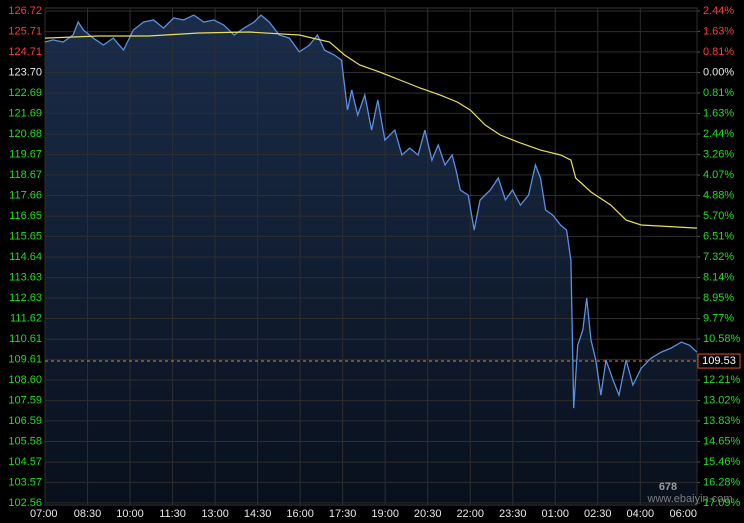 The height and width of the screenshot is (523, 744). What do you see at coordinates (718, 72) in the screenshot?
I see `y2-tick-label: 0.00%` at bounding box center [718, 72].